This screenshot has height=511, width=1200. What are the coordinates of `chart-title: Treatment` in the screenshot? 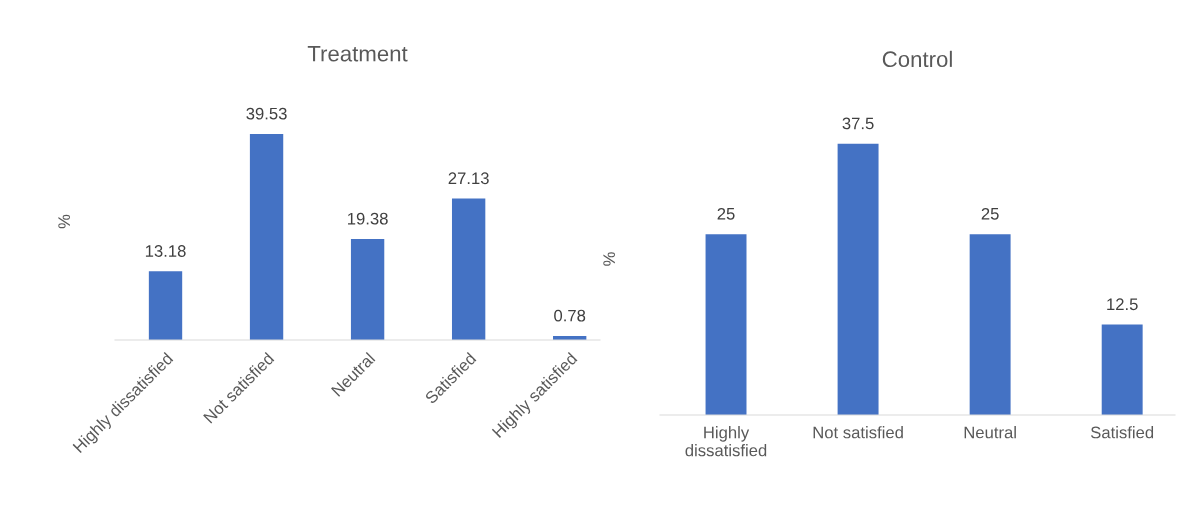 It's located at (357, 54).